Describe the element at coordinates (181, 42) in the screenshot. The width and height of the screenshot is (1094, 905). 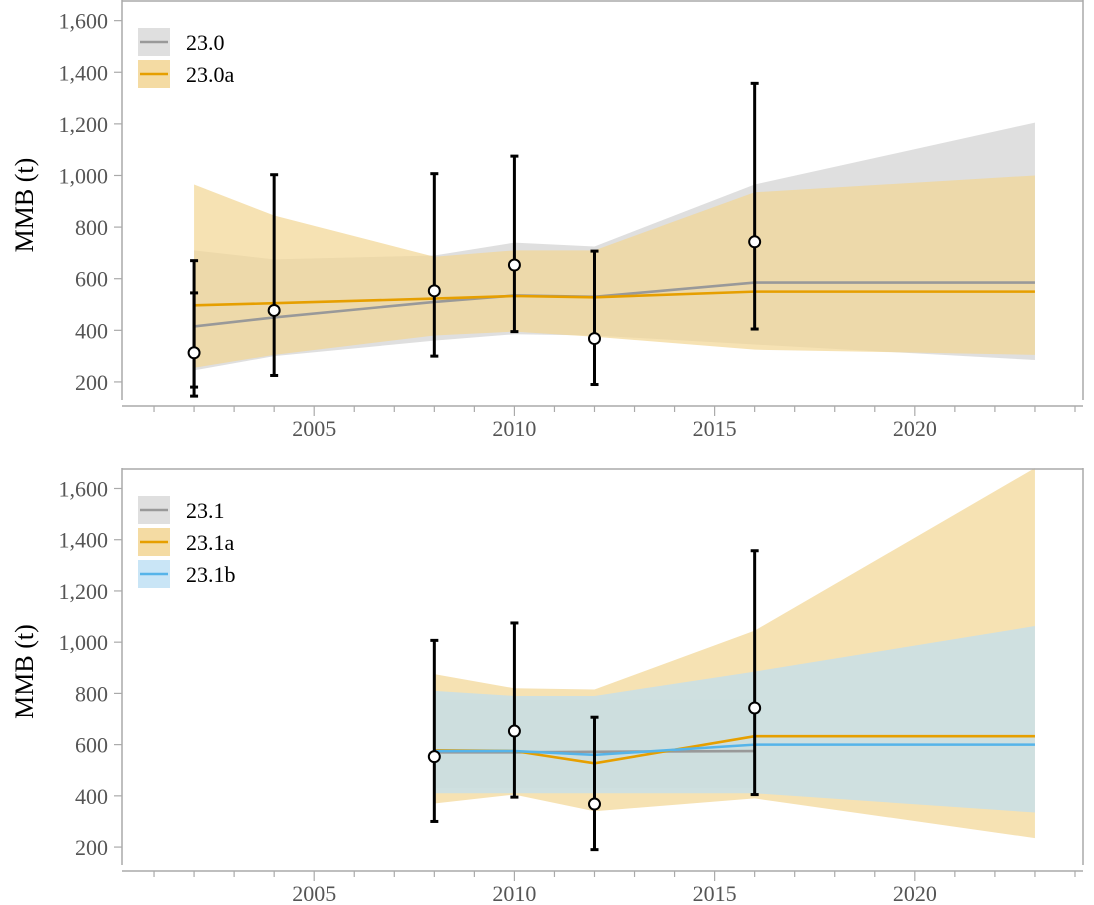
I see `legend-item-23.0: 23.0` at that location.